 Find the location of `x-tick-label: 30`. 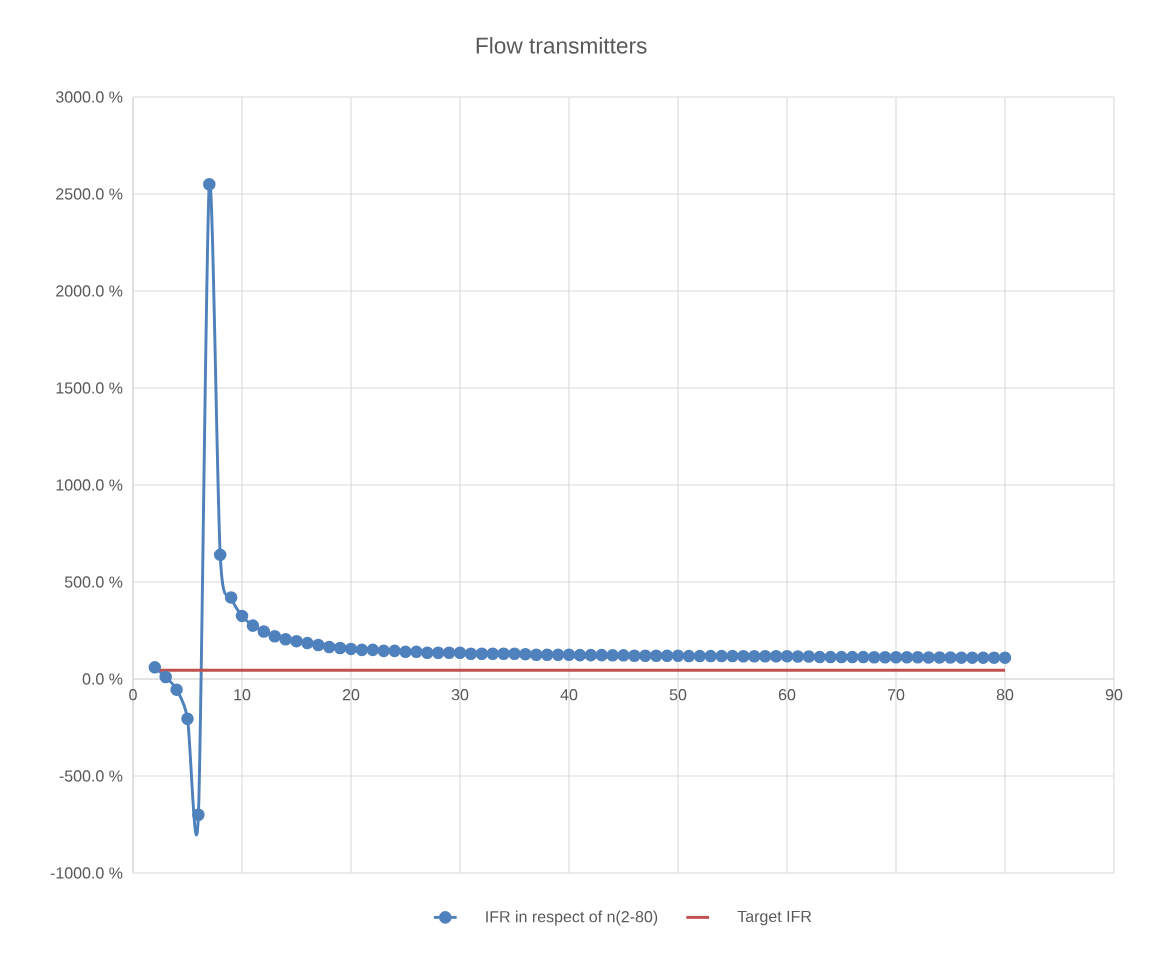

x-tick-label: 30 is located at coordinates (460, 695).